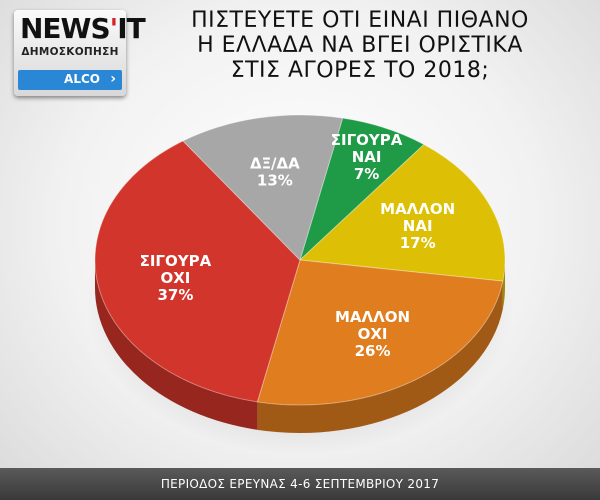  Describe the element at coordinates (418, 243) in the screenshot. I see `pie-value-label-1: 17%` at that location.